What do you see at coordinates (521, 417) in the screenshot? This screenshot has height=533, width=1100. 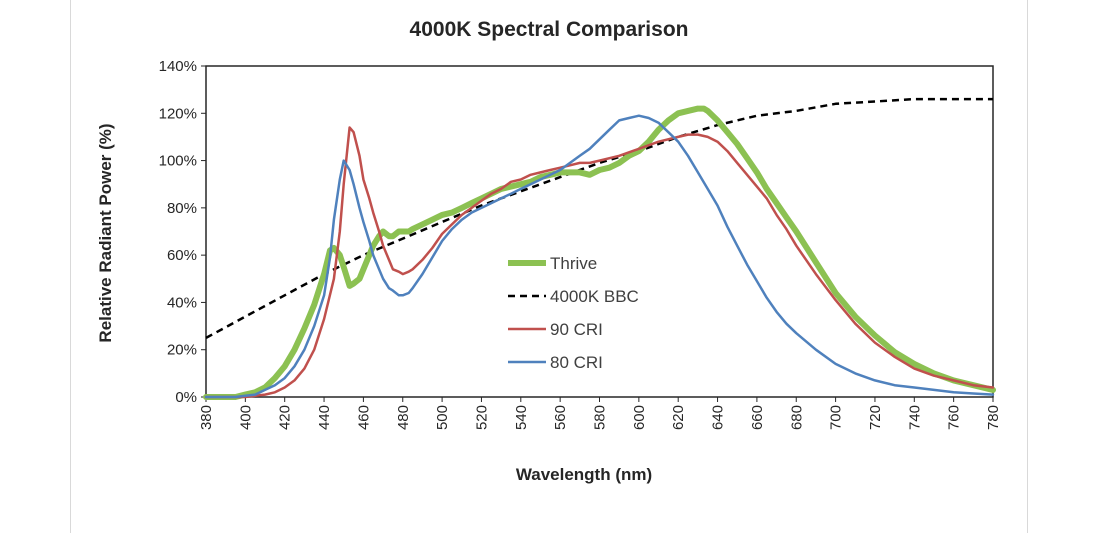 I see `x-tick-label: 540` at bounding box center [521, 417].